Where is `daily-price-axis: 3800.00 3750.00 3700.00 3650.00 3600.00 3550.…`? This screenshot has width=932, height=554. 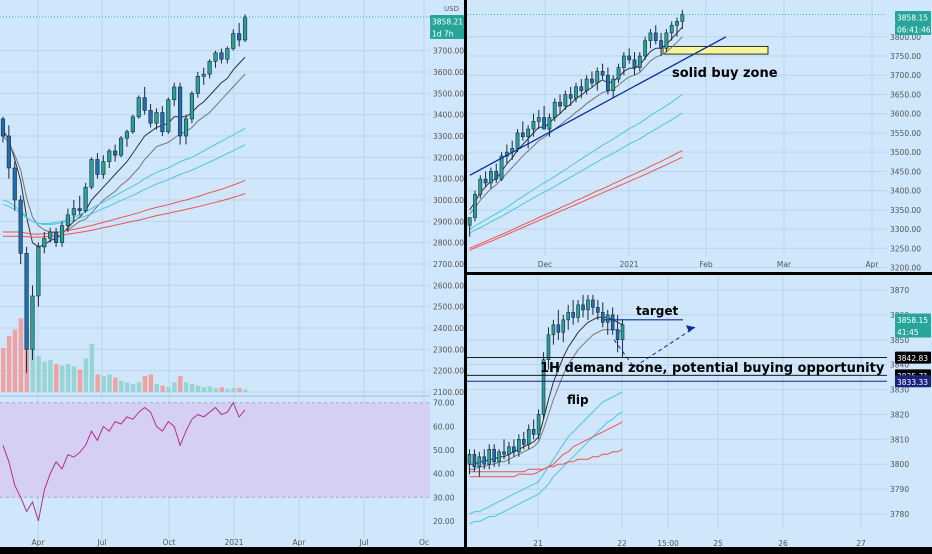
daily-price-axis: 3800.00 3750.00 3700.00 3650.00 3600.00 3550.… is located at coordinates (909, 136).